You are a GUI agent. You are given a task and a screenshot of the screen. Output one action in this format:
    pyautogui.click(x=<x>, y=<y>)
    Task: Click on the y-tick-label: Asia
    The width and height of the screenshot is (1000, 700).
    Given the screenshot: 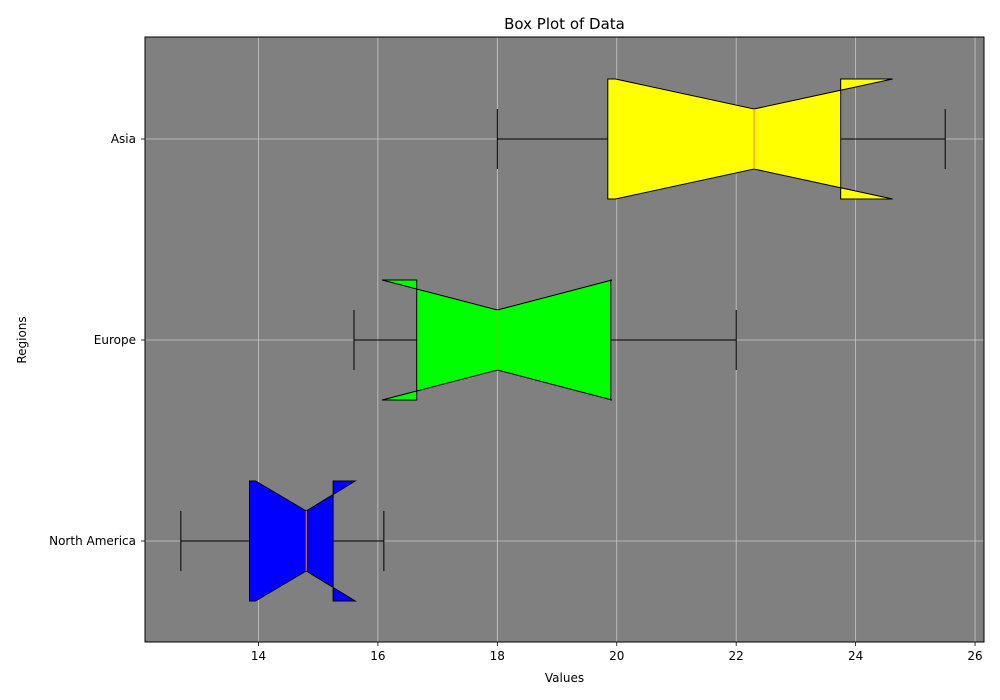 What is the action you would take?
    pyautogui.click(x=123, y=139)
    